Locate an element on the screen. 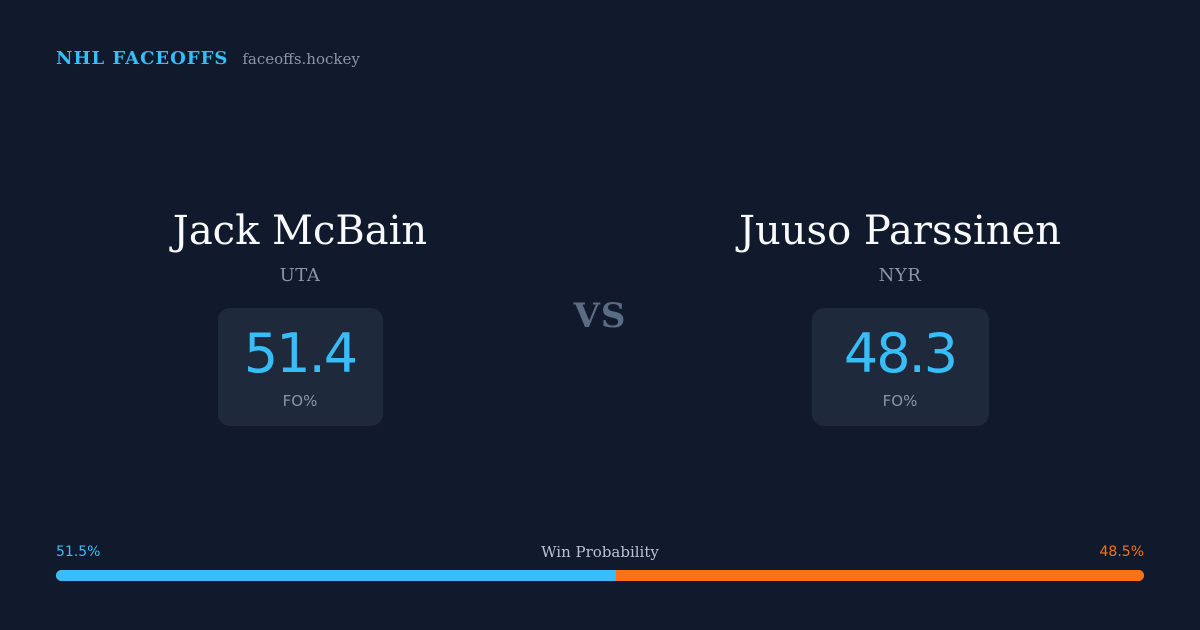  player-right: Juuso Parssinen NYR 48.3 FO% is located at coordinates (900, 315).